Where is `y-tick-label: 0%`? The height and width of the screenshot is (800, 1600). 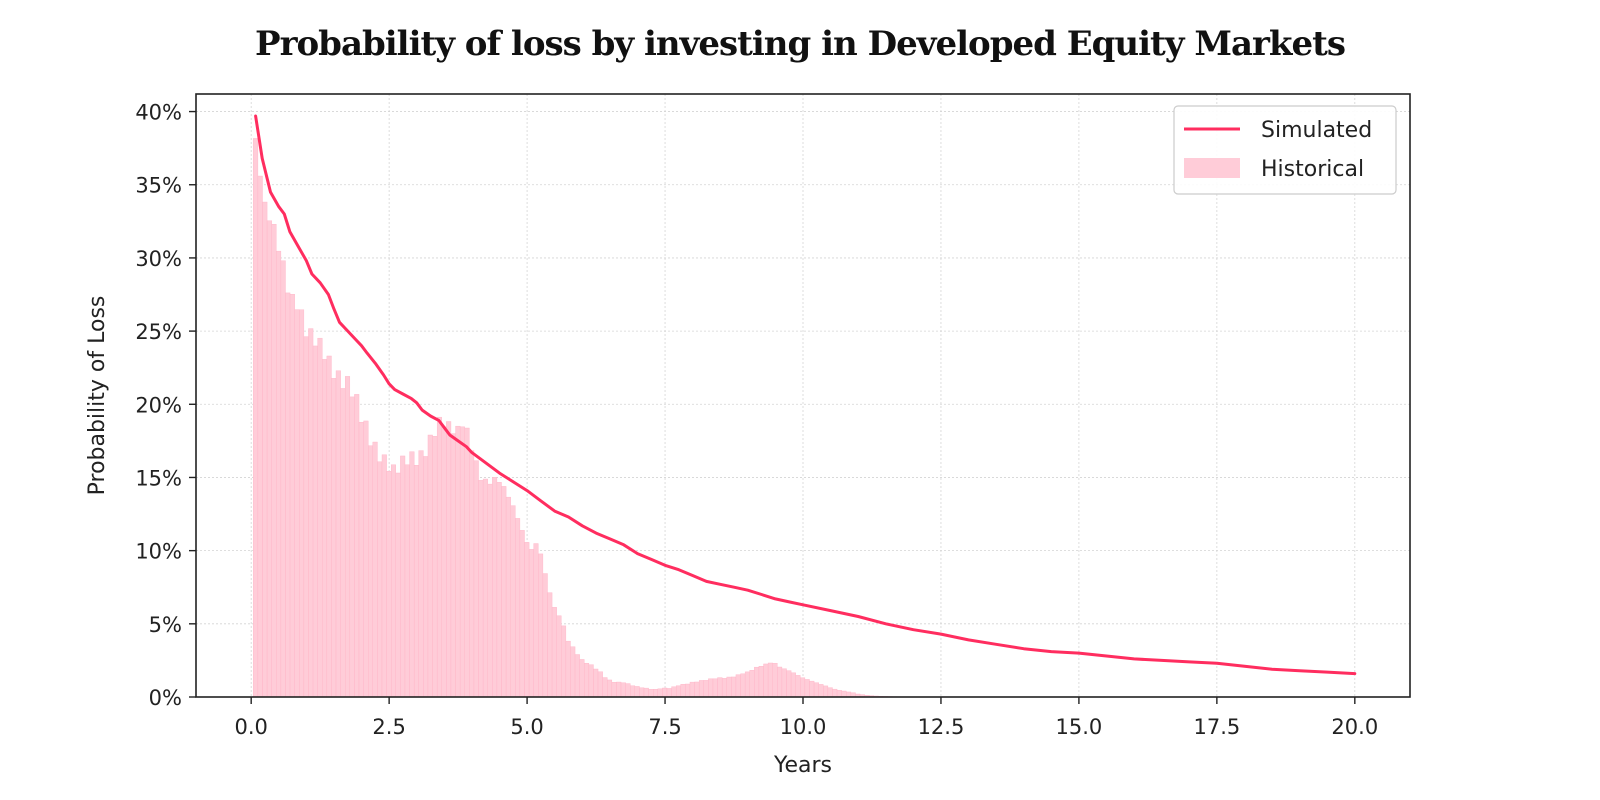
y-tick-label: 0% is located at coordinates (165, 698).